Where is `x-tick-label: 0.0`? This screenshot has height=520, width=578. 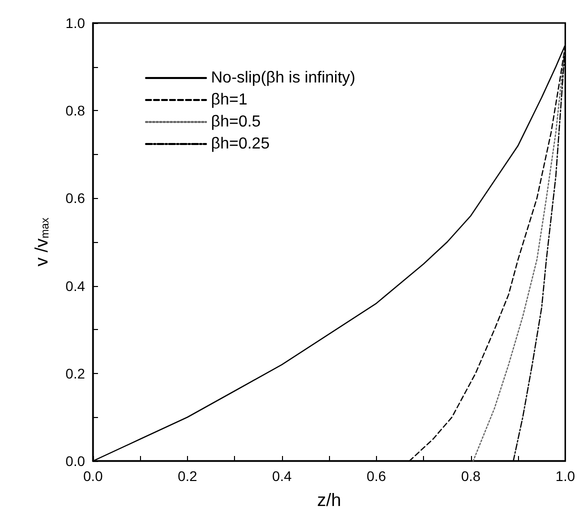 x-tick-label: 0.0 is located at coordinates (93, 476).